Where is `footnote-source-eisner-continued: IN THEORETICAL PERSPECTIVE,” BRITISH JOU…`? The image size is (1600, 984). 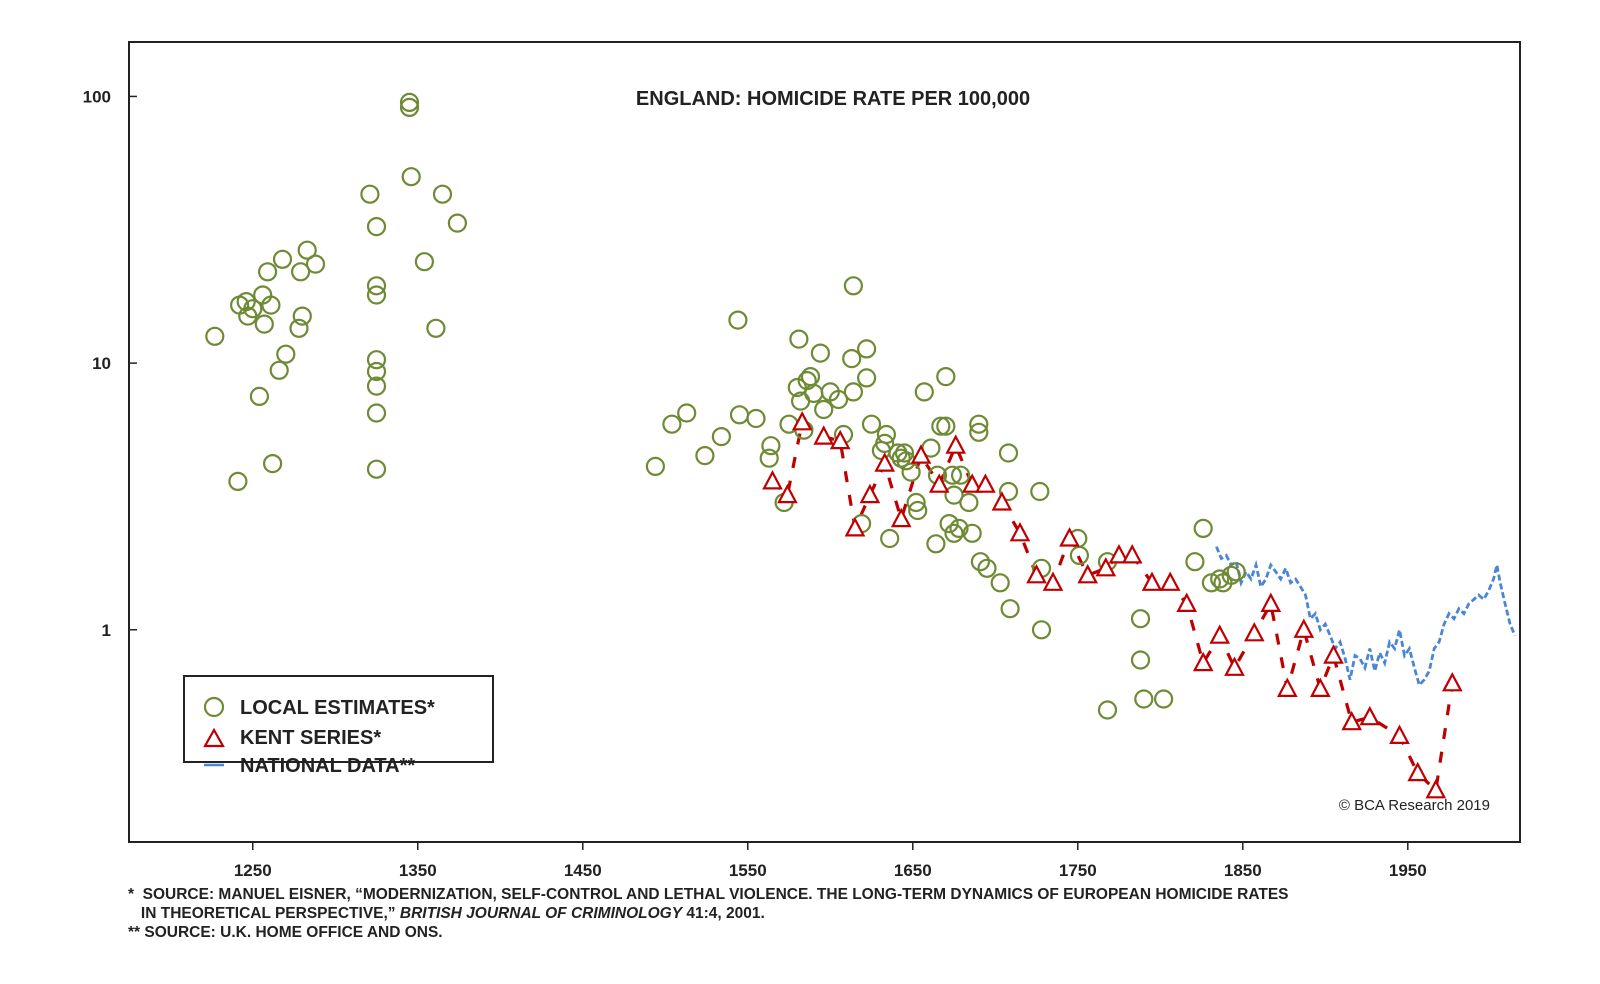
footnote-source-eisner-continued: IN THEORETICAL PERSPECTIVE,” BRITISH JOU… is located at coordinates (848, 913).